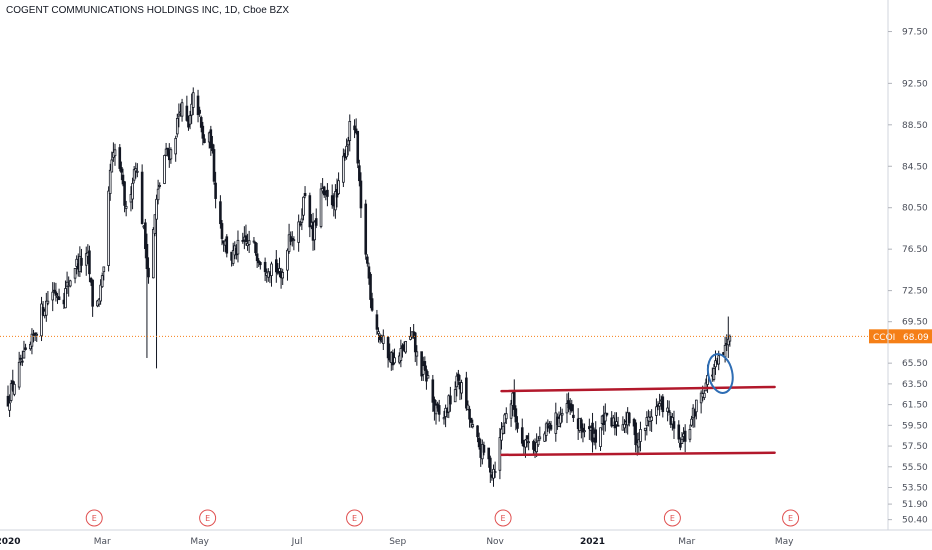 The image size is (932, 550). What do you see at coordinates (638, 454) in the screenshot?
I see `support-trendline` at bounding box center [638, 454].